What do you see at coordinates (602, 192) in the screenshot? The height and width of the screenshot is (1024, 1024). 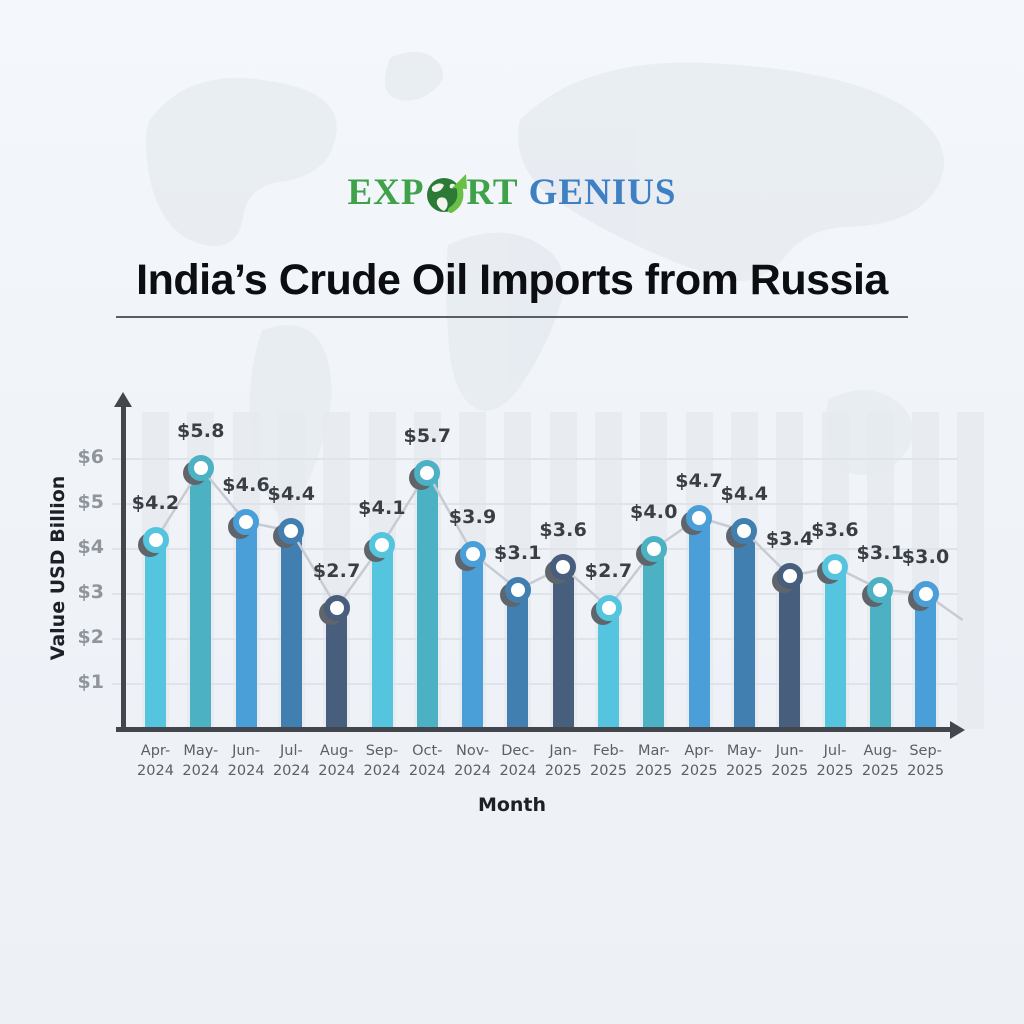 I see `logo-text-genius: GENIUS` at bounding box center [602, 192].